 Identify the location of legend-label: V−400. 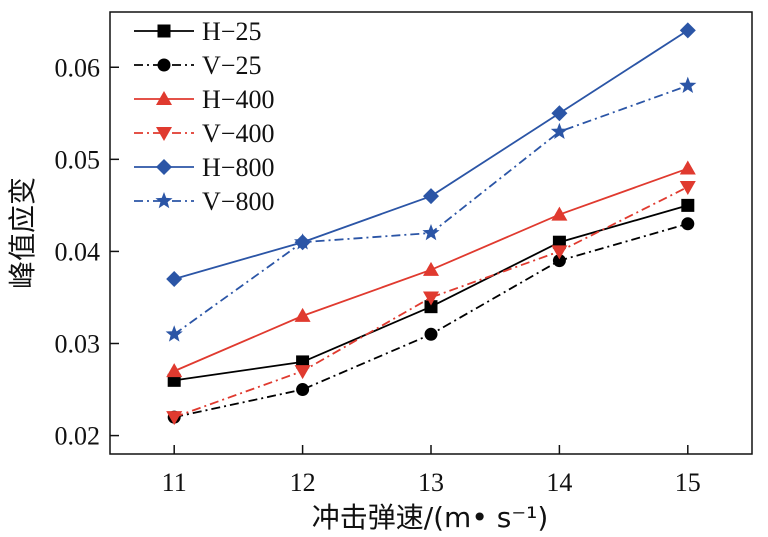
(238, 133).